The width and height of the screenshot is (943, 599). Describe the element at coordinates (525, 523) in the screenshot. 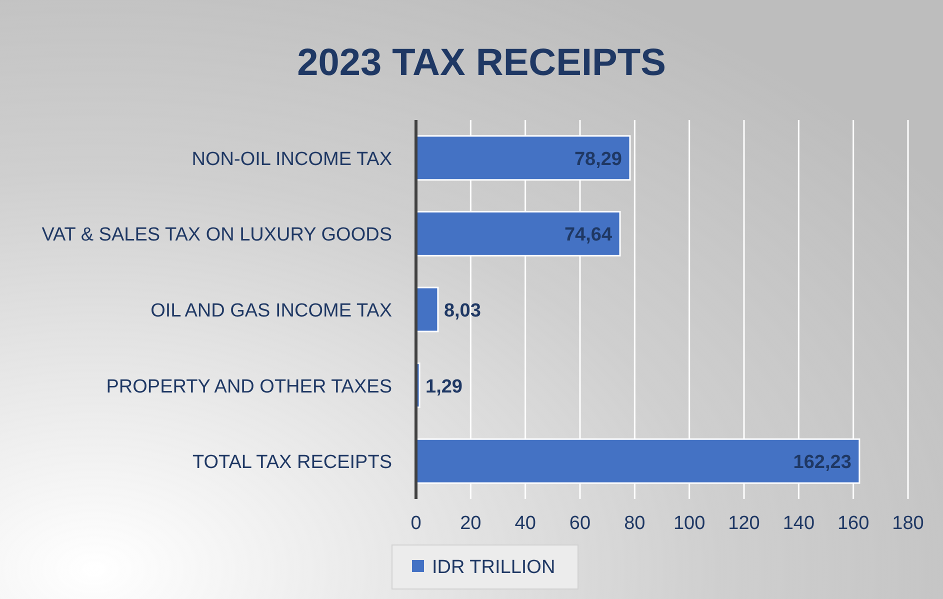

I see `x-tick-label: 40` at that location.